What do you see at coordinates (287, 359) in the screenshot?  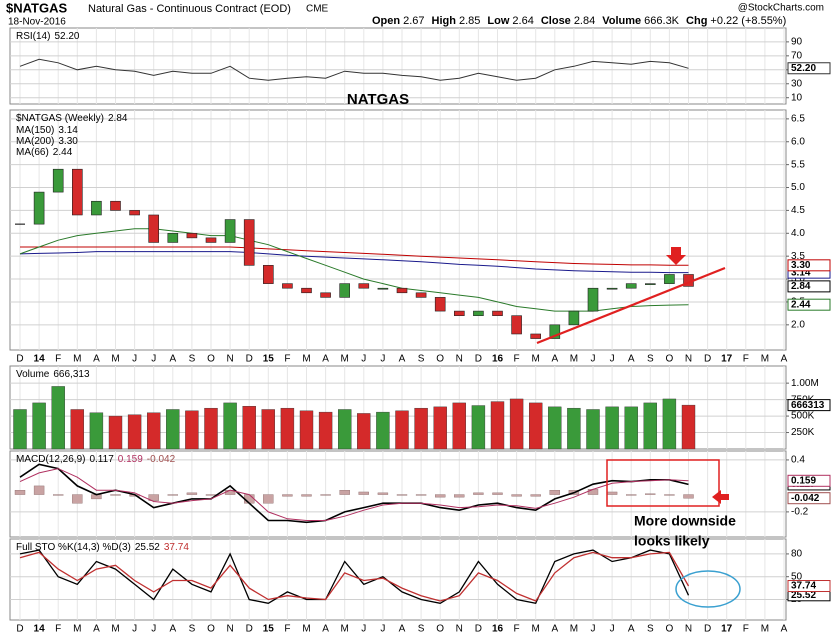 I see `x-tick-label: F` at bounding box center [287, 359].